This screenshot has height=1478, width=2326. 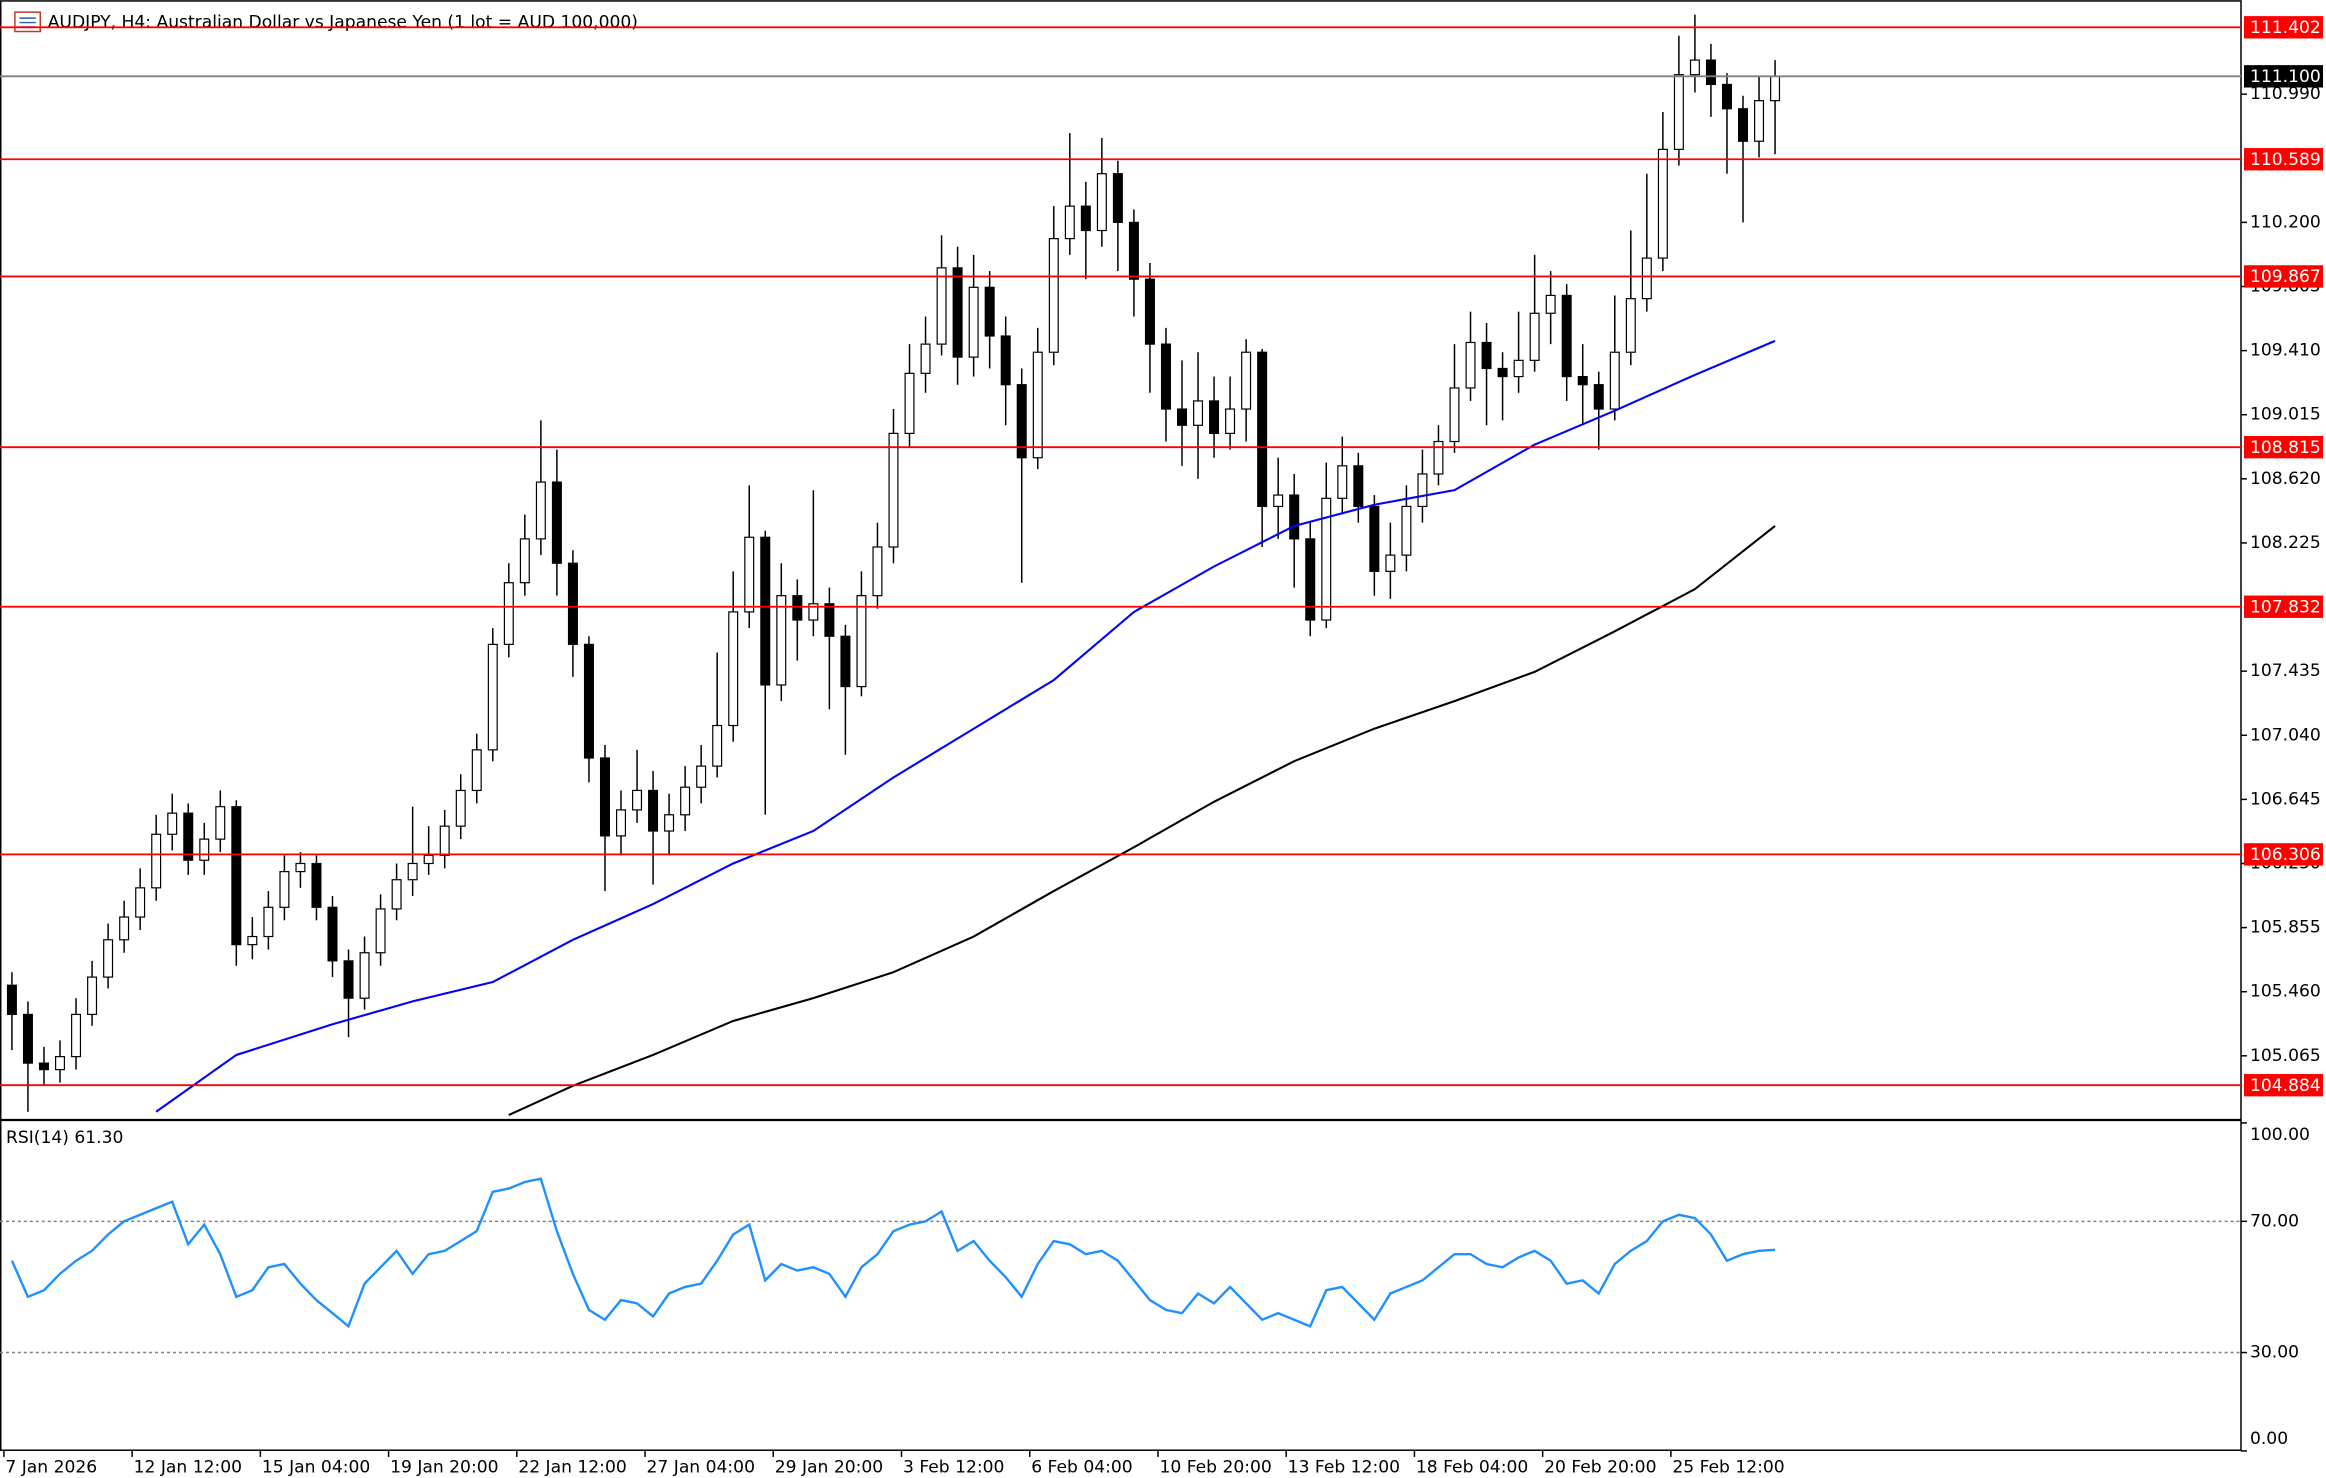 What do you see at coordinates (2285, 479) in the screenshot?
I see `y-tick-label: 108.620` at bounding box center [2285, 479].